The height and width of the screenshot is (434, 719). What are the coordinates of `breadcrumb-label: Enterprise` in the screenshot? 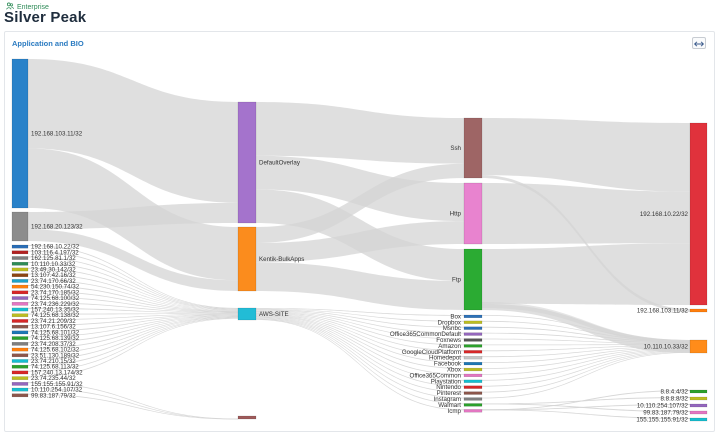 It's located at (33, 7).